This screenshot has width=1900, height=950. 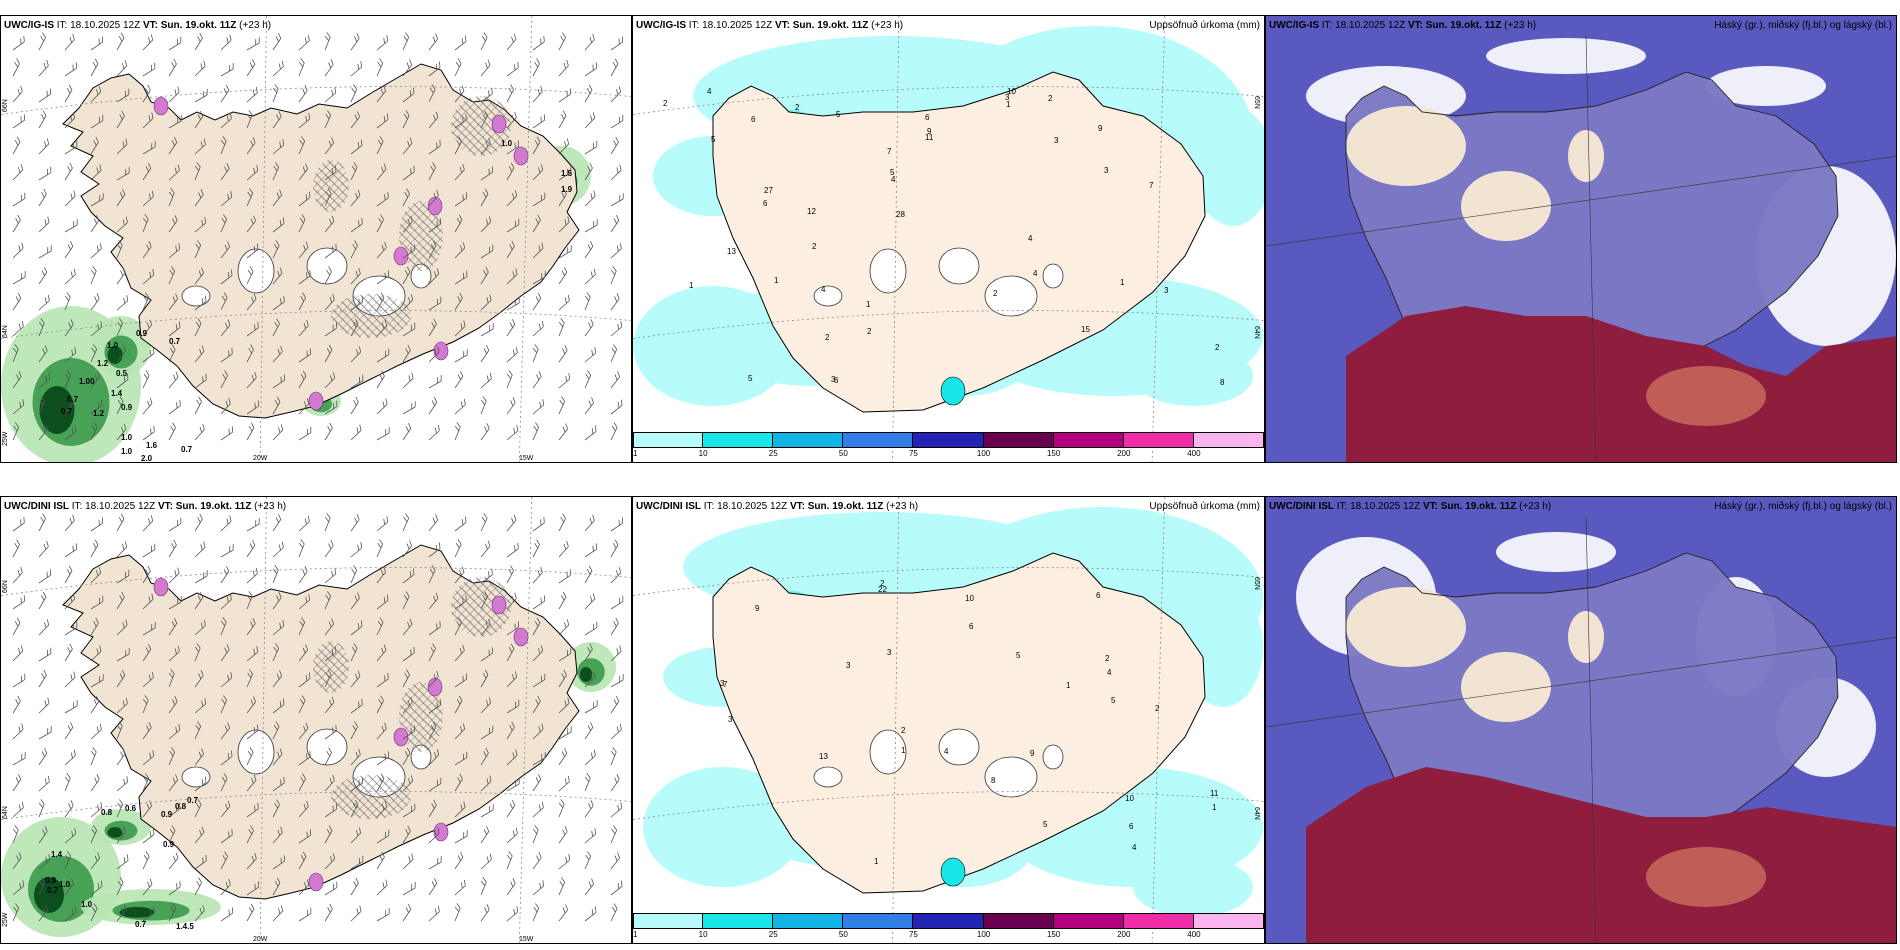 What do you see at coordinates (567, 173) in the screenshot?
I see `wind-value-label: 1.5` at bounding box center [567, 173].